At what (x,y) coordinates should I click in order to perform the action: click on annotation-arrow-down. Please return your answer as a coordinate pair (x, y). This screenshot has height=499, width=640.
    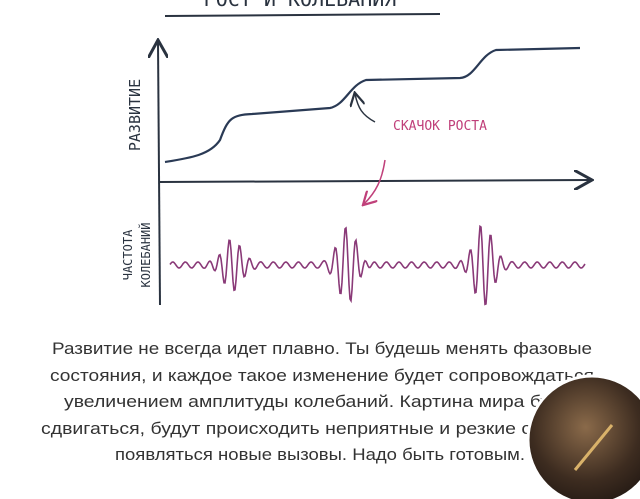
    Looking at the image, I should click on (375, 181).